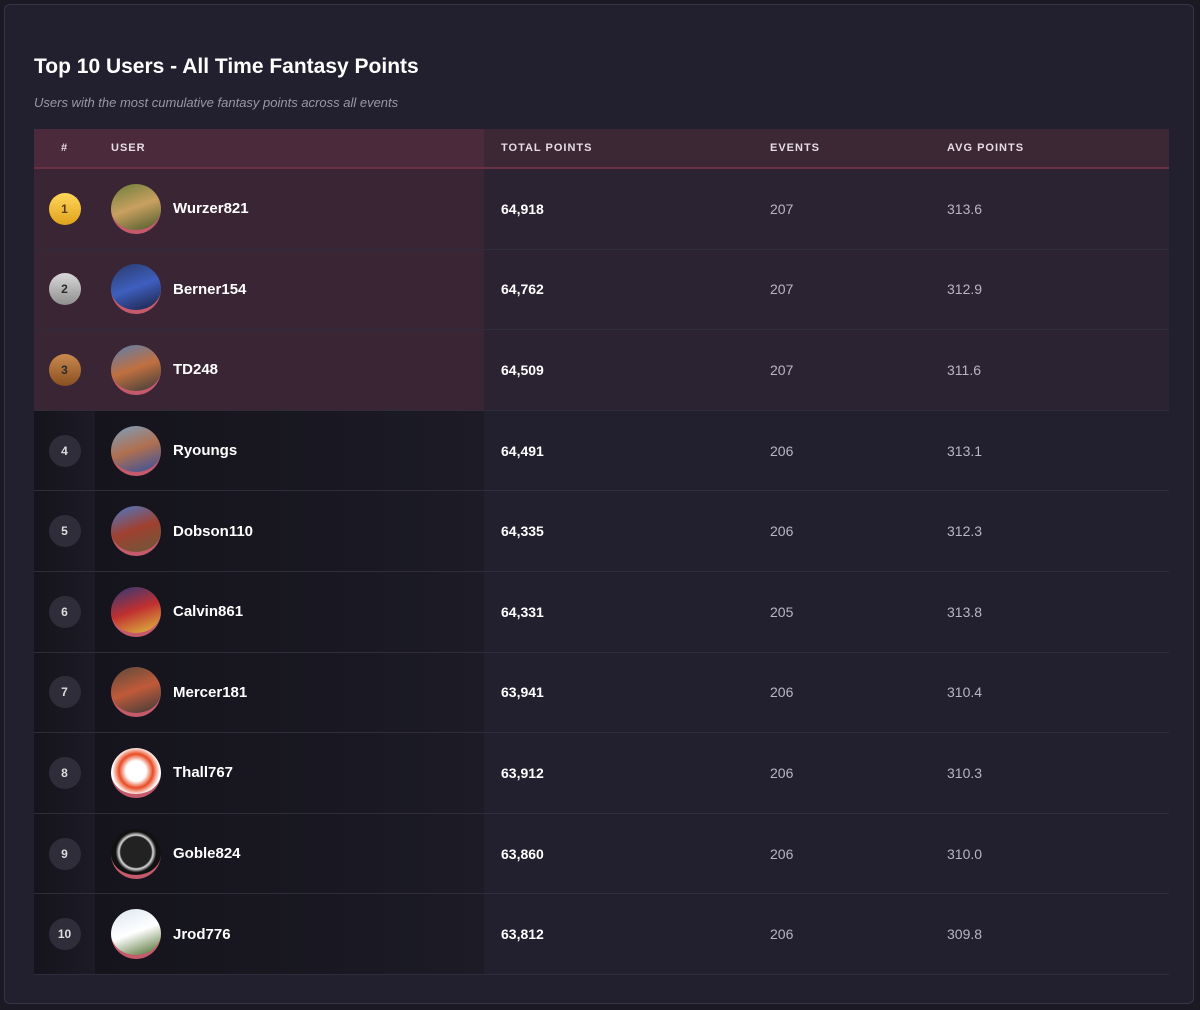 The image size is (1200, 1010). Describe the element at coordinates (627, 370) in the screenshot. I see `points-cell: 64,509` at that location.